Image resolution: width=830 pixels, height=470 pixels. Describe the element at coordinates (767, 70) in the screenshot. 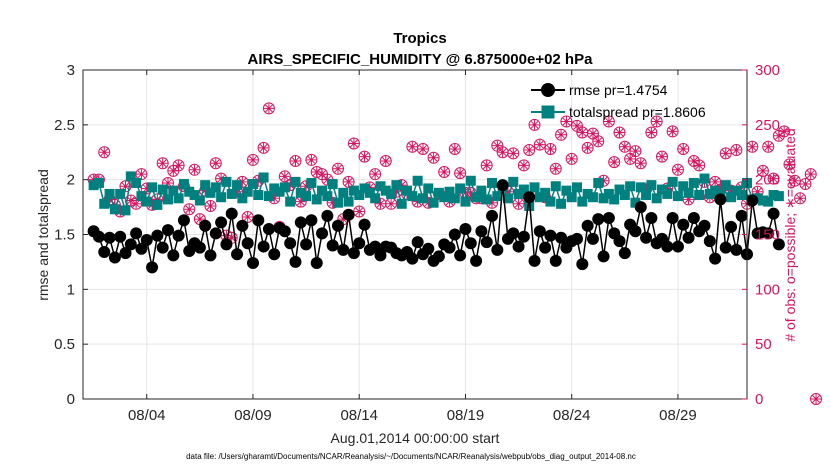

I see `y-right-tick-label: 300` at that location.